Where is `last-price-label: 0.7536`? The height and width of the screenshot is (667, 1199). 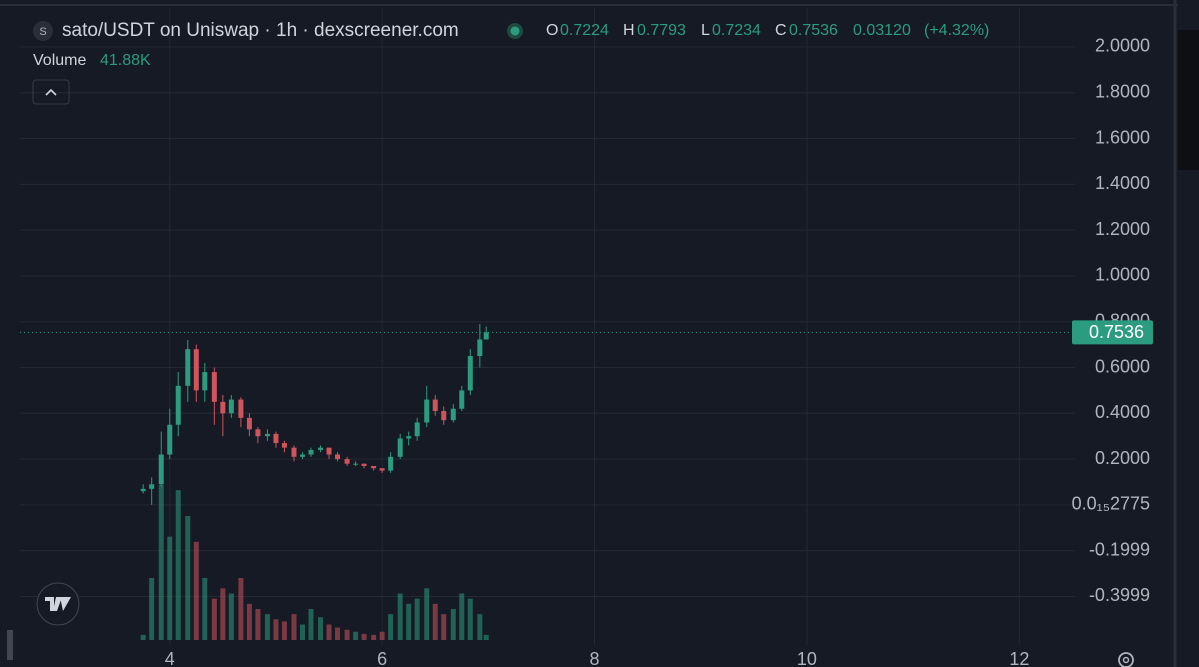
last-price-label: 0.7536 is located at coordinates (1116, 332).